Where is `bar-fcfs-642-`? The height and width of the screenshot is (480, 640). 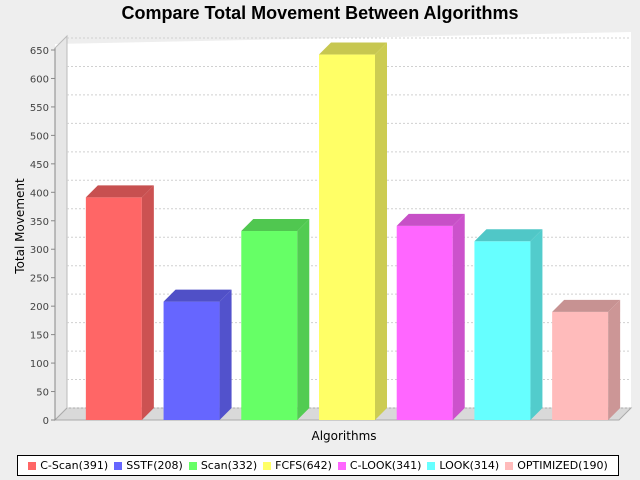
bar-fcfs-642- is located at coordinates (353, 231).